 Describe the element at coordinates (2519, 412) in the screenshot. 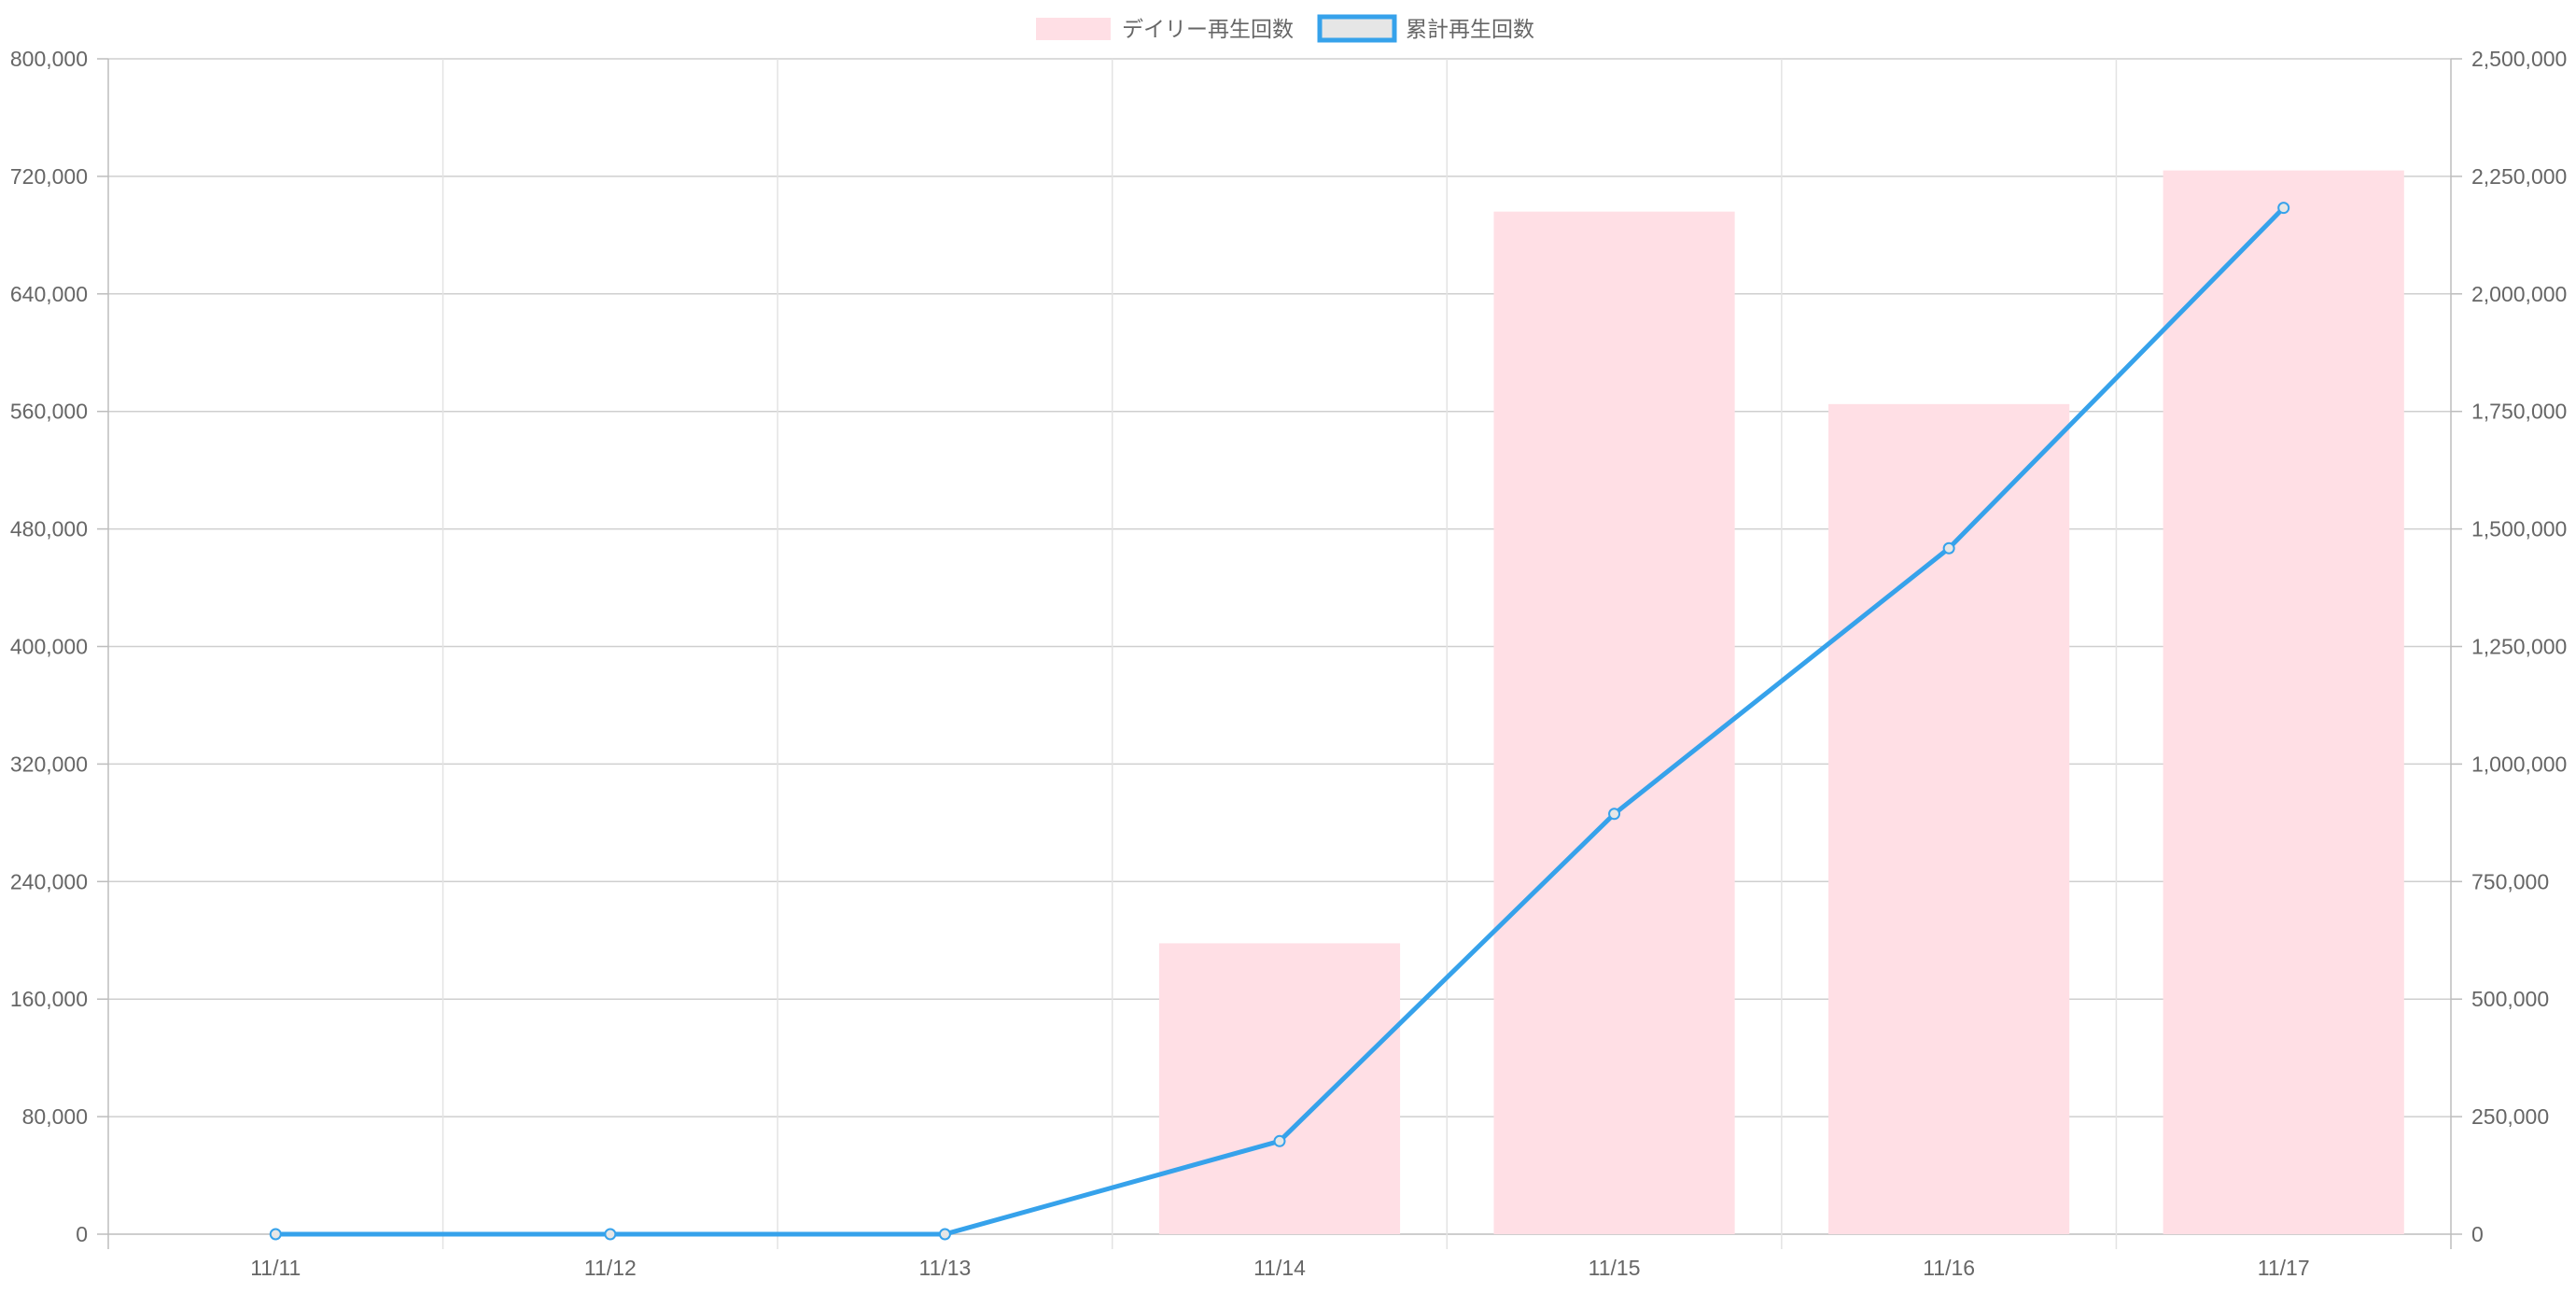

I see `right-tick-label: 1,750,000` at that location.